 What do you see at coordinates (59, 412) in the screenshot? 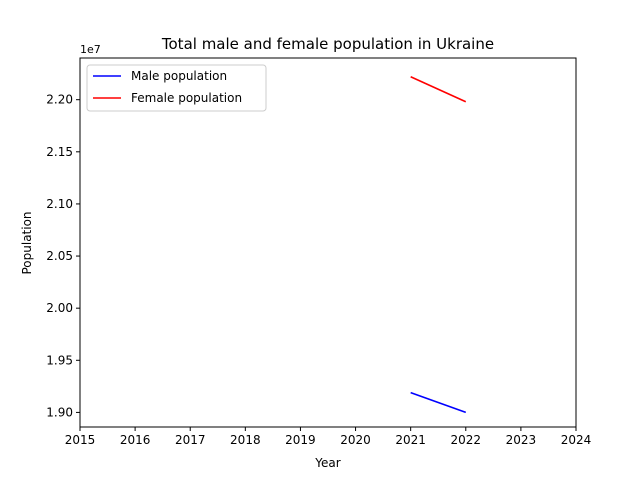
I see `y-tick-label: 1.90` at bounding box center [59, 412].